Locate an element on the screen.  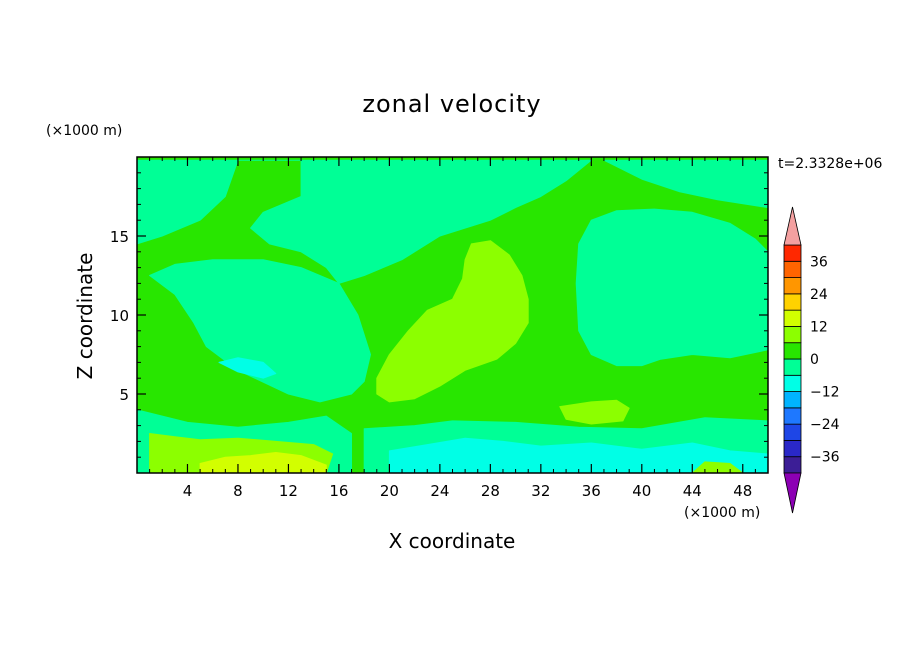
field-region-mid-positive is located at coordinates (452, 321).